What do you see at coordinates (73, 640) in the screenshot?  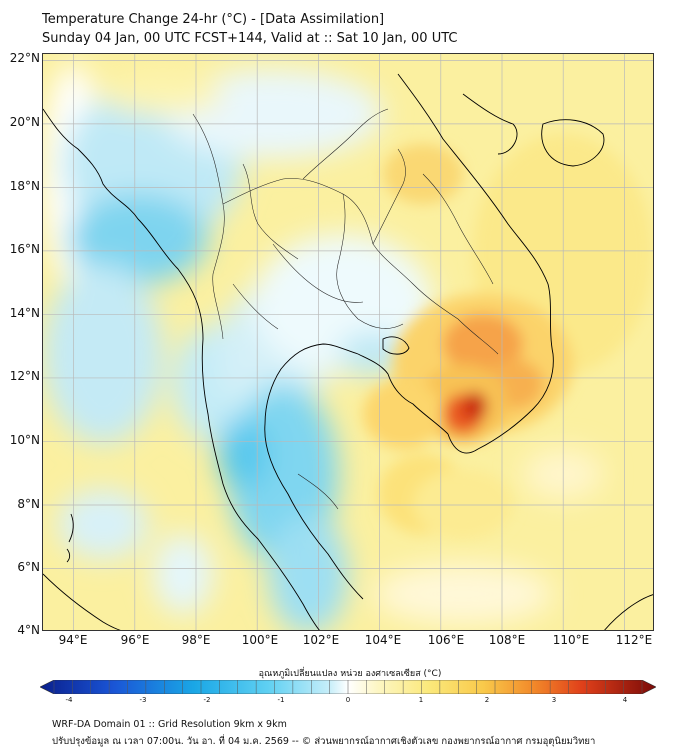 I see `lon-label-94: 94°E` at bounding box center [73, 640].